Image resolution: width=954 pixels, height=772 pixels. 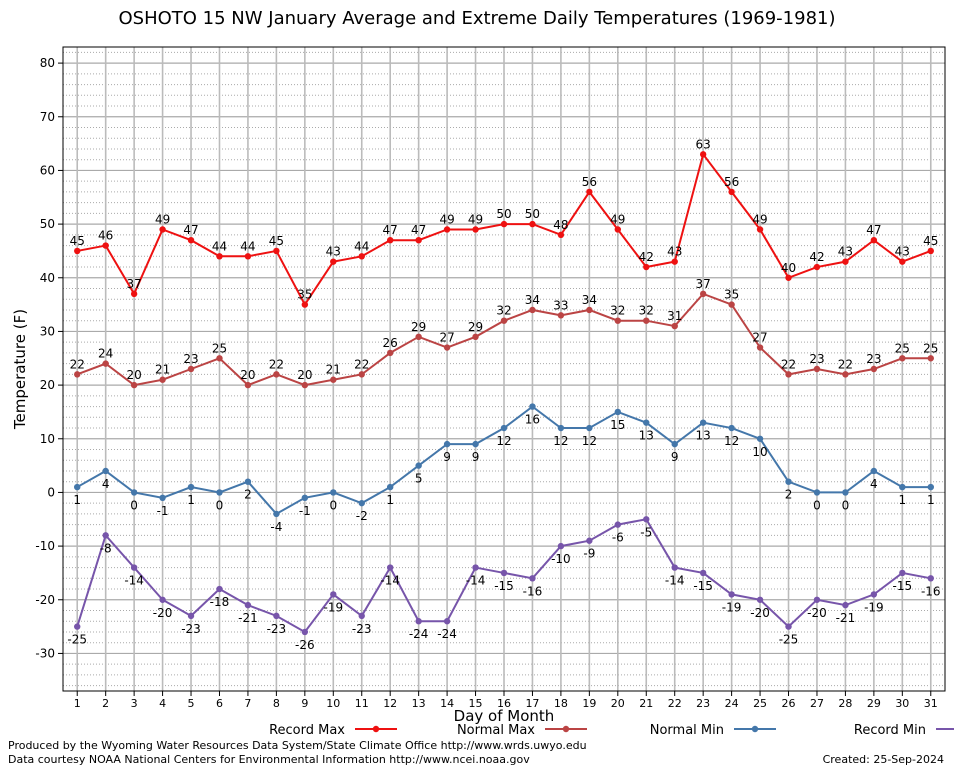 I want to click on x-tick-label: 10, so click(x=333, y=703).